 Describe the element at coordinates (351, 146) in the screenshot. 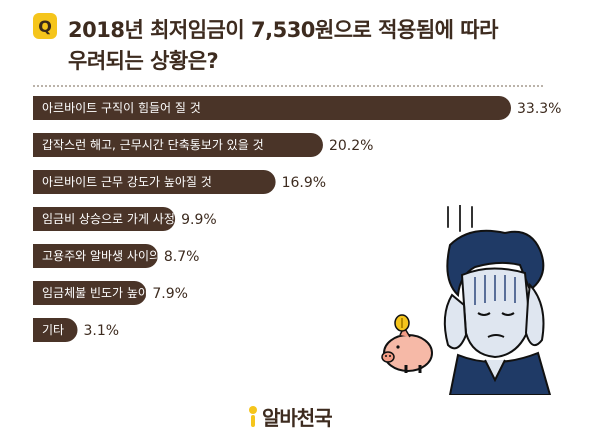

I see `value-label-2: 20.2%` at that location.